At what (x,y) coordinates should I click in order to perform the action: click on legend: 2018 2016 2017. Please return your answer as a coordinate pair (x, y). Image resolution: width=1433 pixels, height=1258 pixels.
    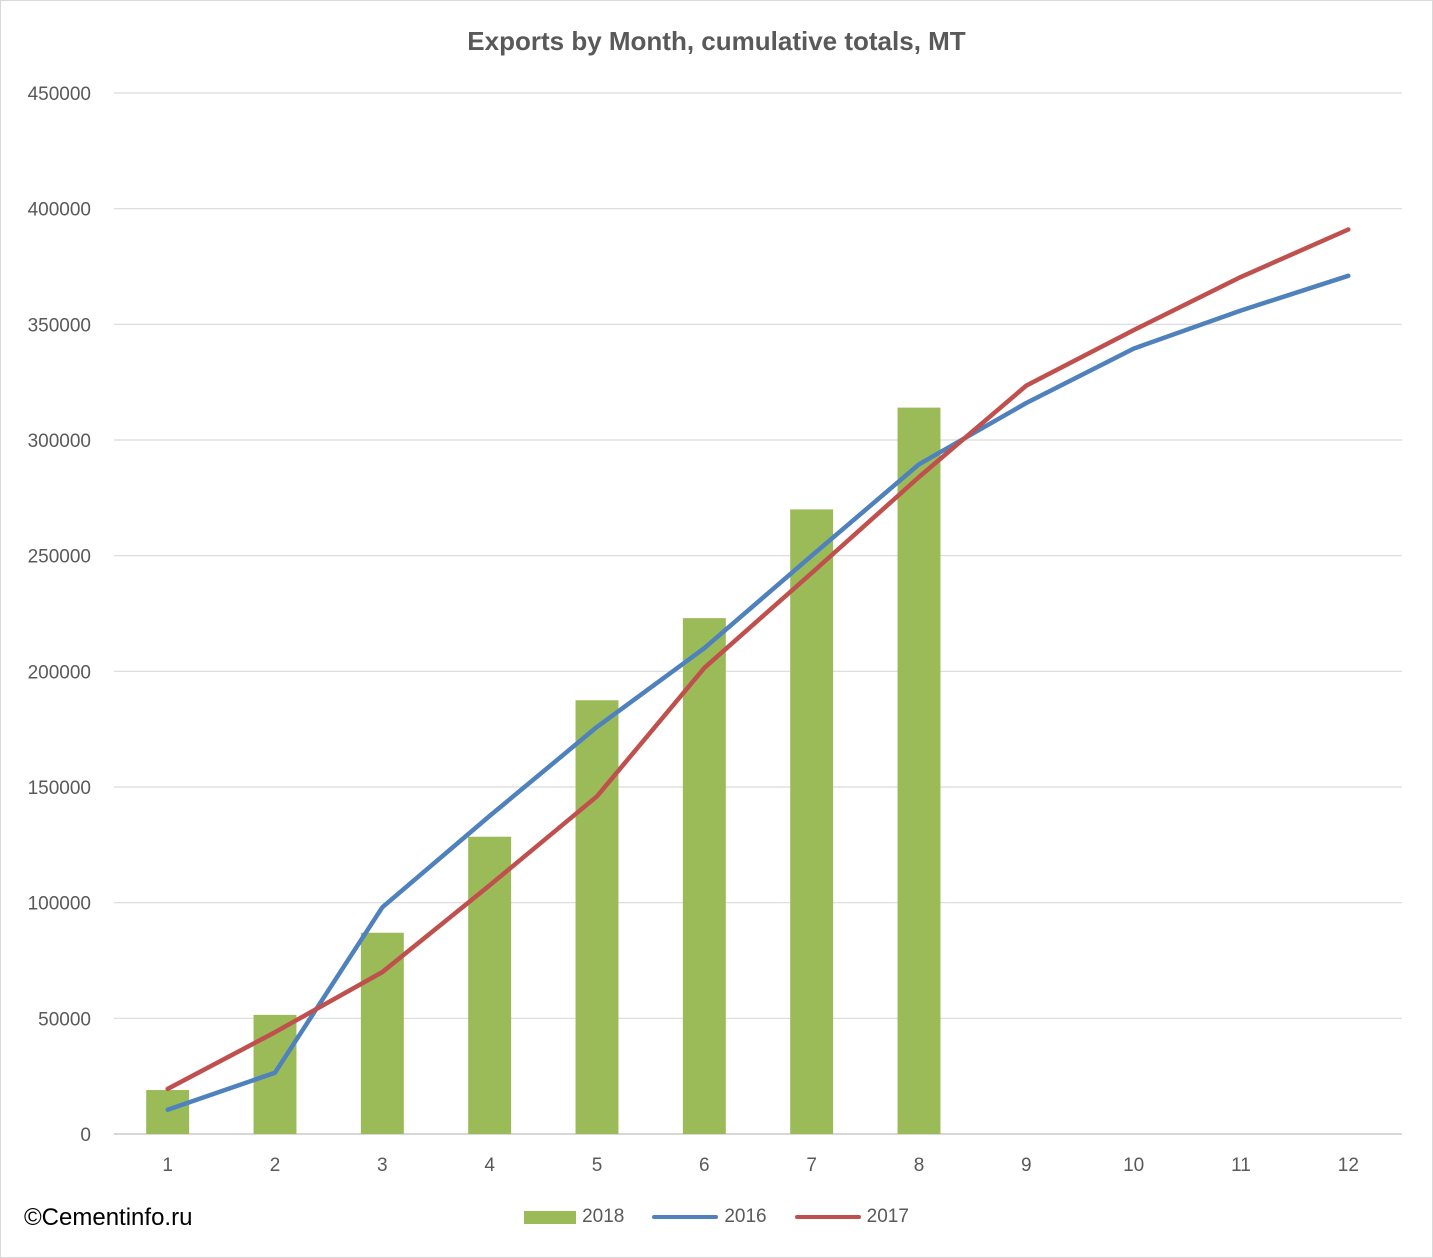
    Looking at the image, I should click on (716, 1217).